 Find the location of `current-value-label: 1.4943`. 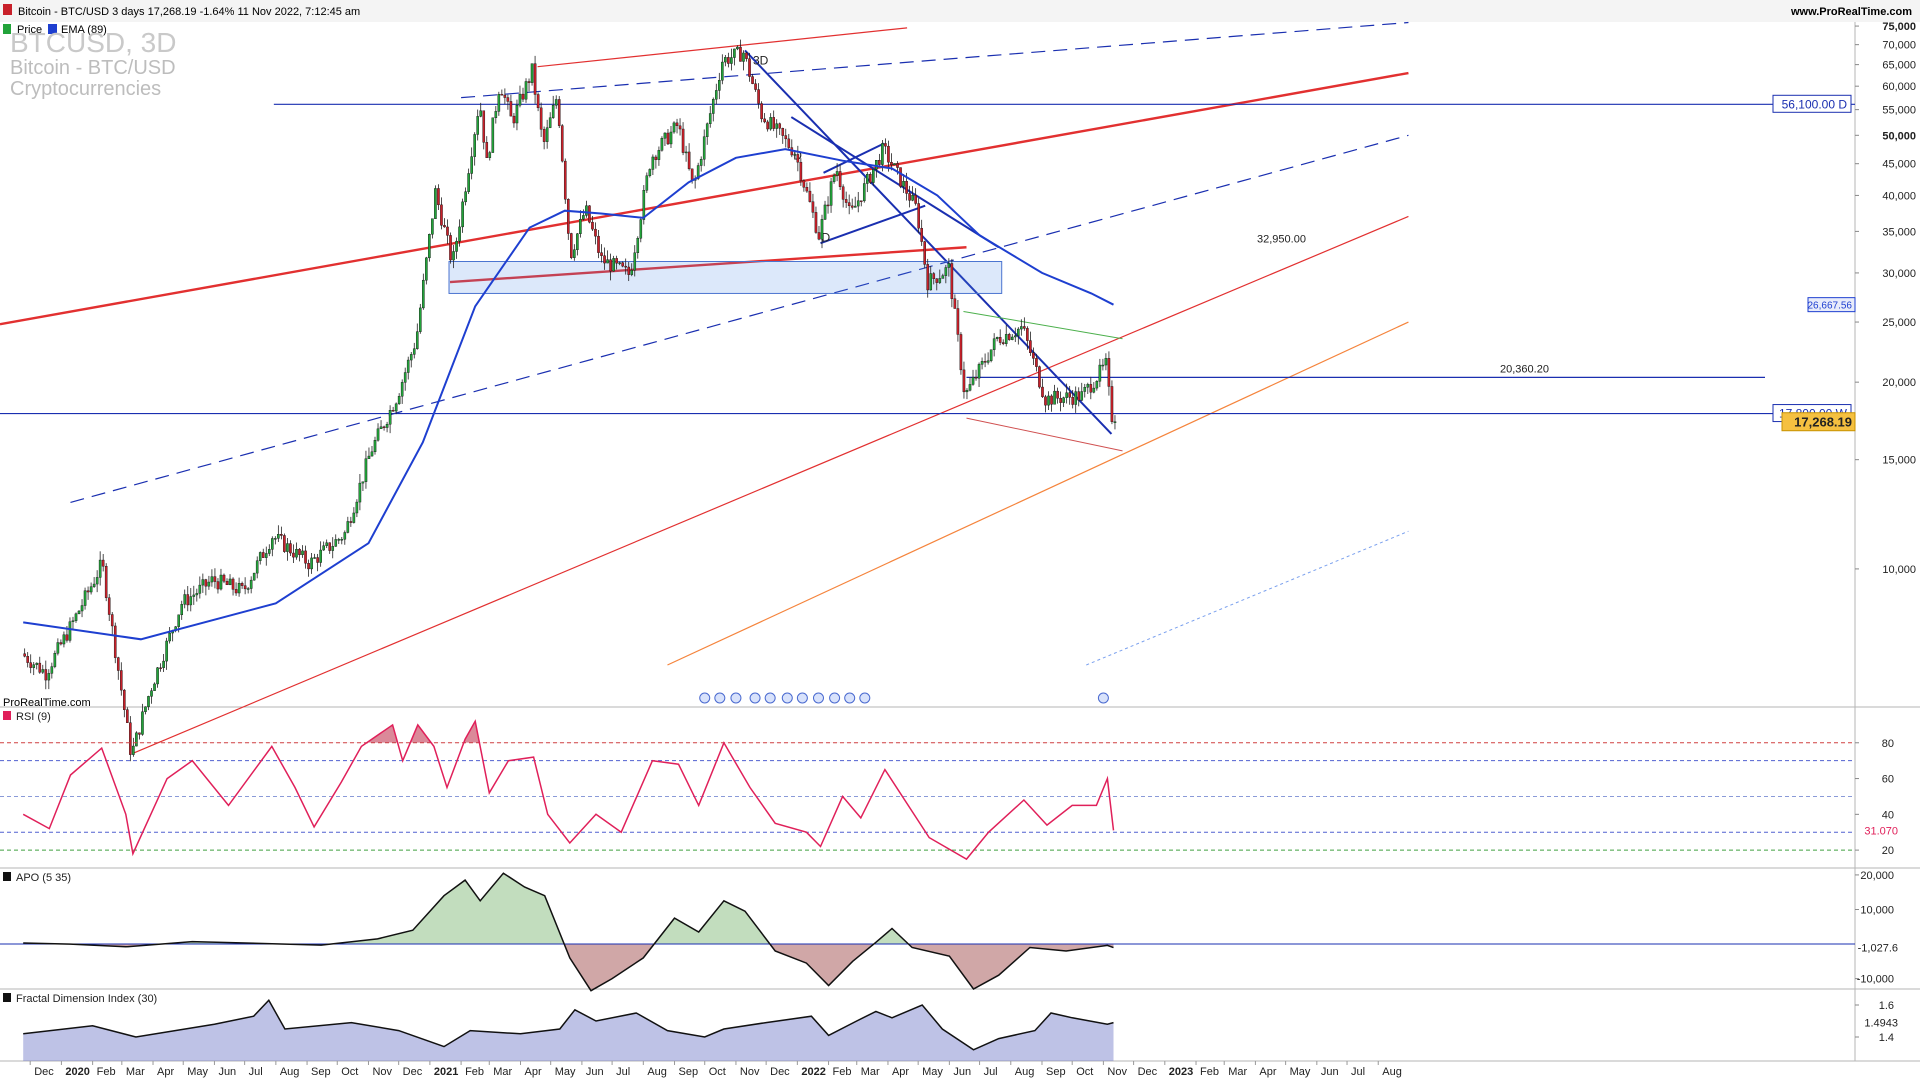

current-value-label: 1.4943 is located at coordinates (1881, 1024).